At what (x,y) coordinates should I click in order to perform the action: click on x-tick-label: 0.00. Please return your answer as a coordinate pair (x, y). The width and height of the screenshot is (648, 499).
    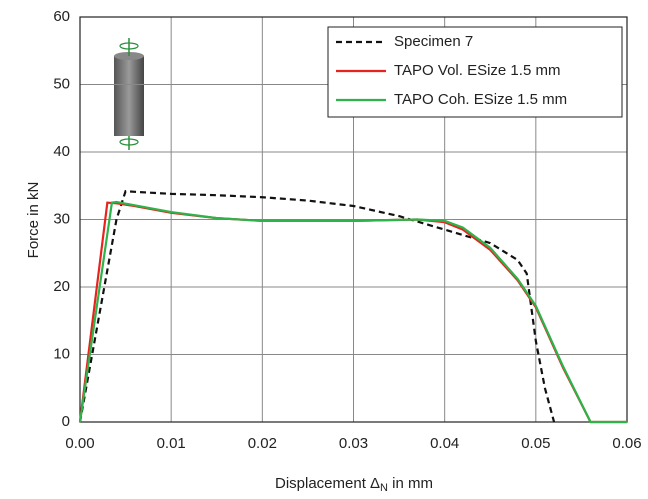
    Looking at the image, I should click on (79, 443).